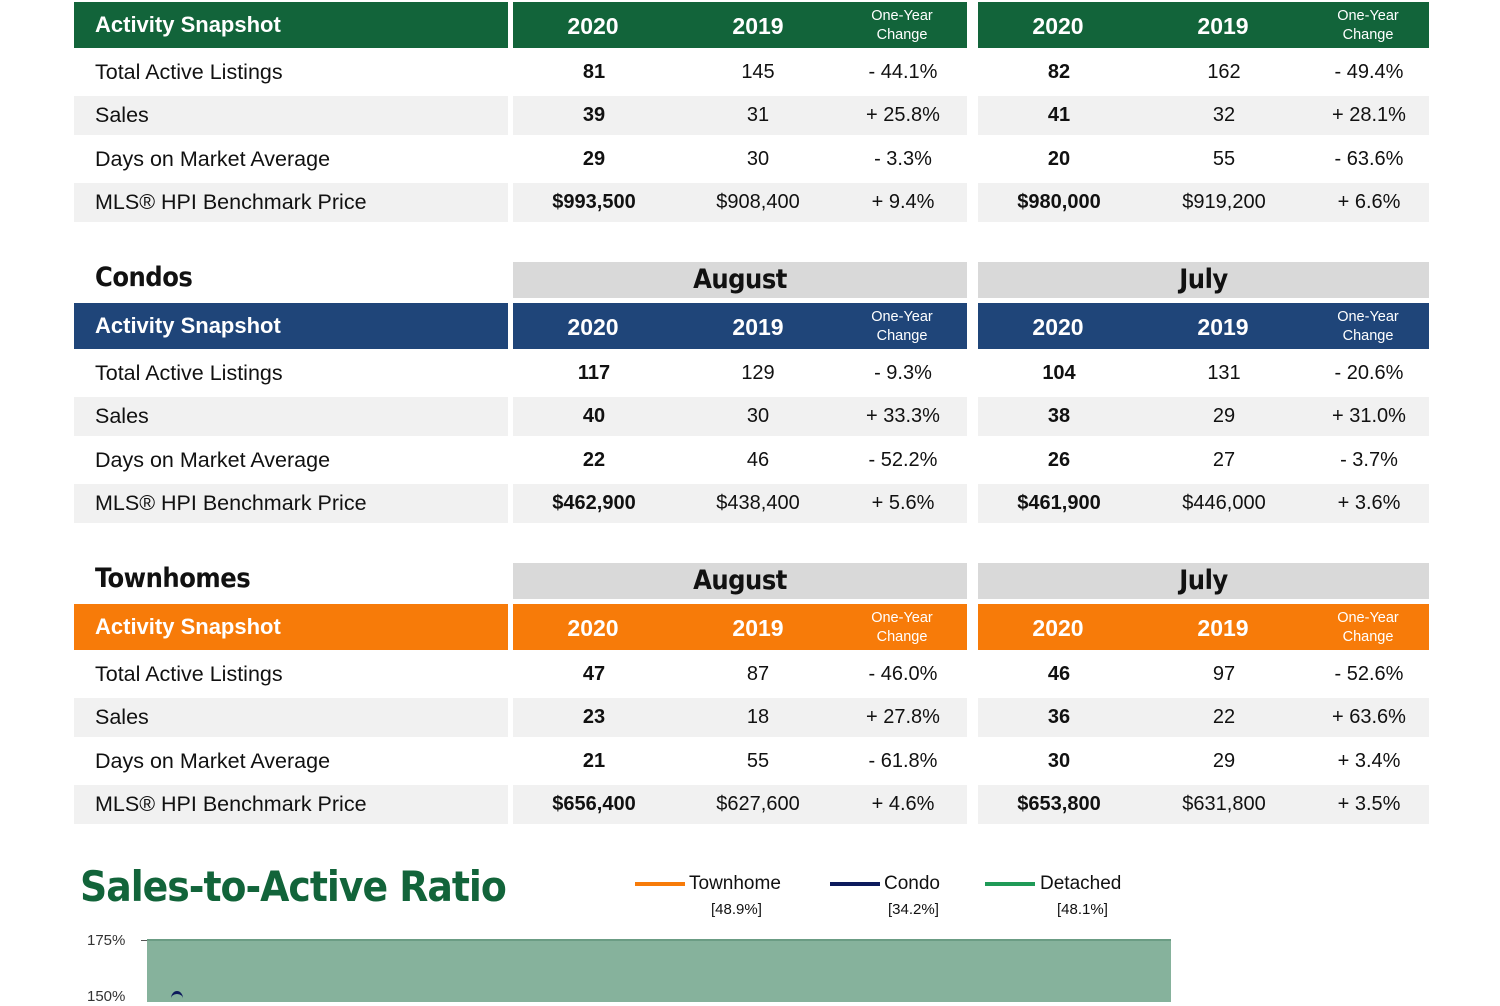  I want to click on legend-townhome-label: Townhome, so click(735, 883).